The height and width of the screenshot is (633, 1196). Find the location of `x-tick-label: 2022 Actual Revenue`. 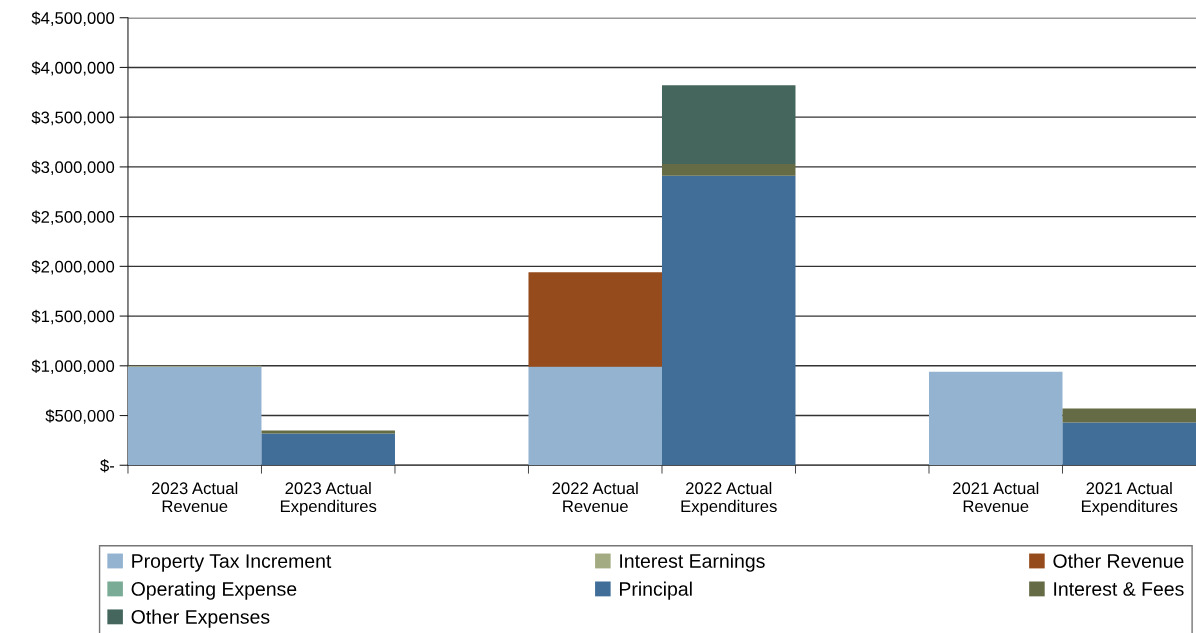

x-tick-label: 2022 Actual Revenue is located at coordinates (595, 497).